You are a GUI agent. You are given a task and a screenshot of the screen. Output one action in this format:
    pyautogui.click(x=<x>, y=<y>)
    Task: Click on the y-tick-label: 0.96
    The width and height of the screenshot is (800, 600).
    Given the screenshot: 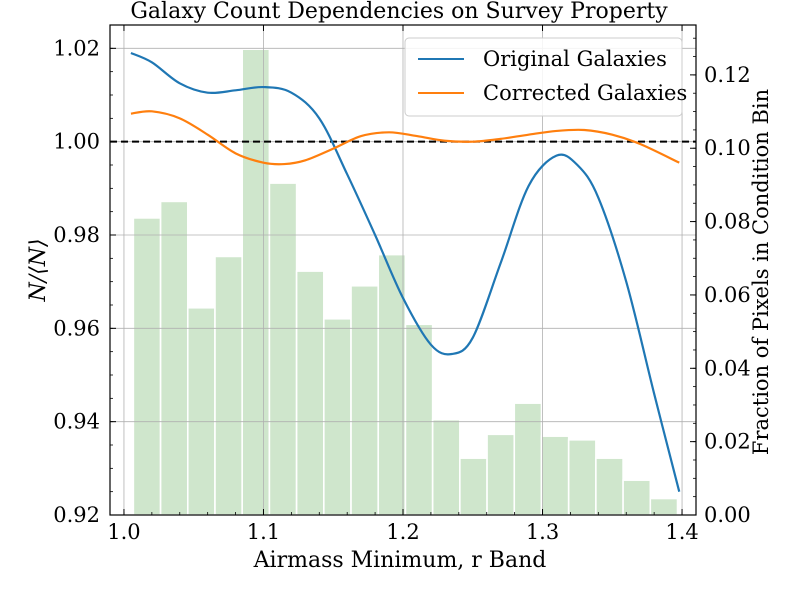 What is the action you would take?
    pyautogui.click(x=76, y=328)
    